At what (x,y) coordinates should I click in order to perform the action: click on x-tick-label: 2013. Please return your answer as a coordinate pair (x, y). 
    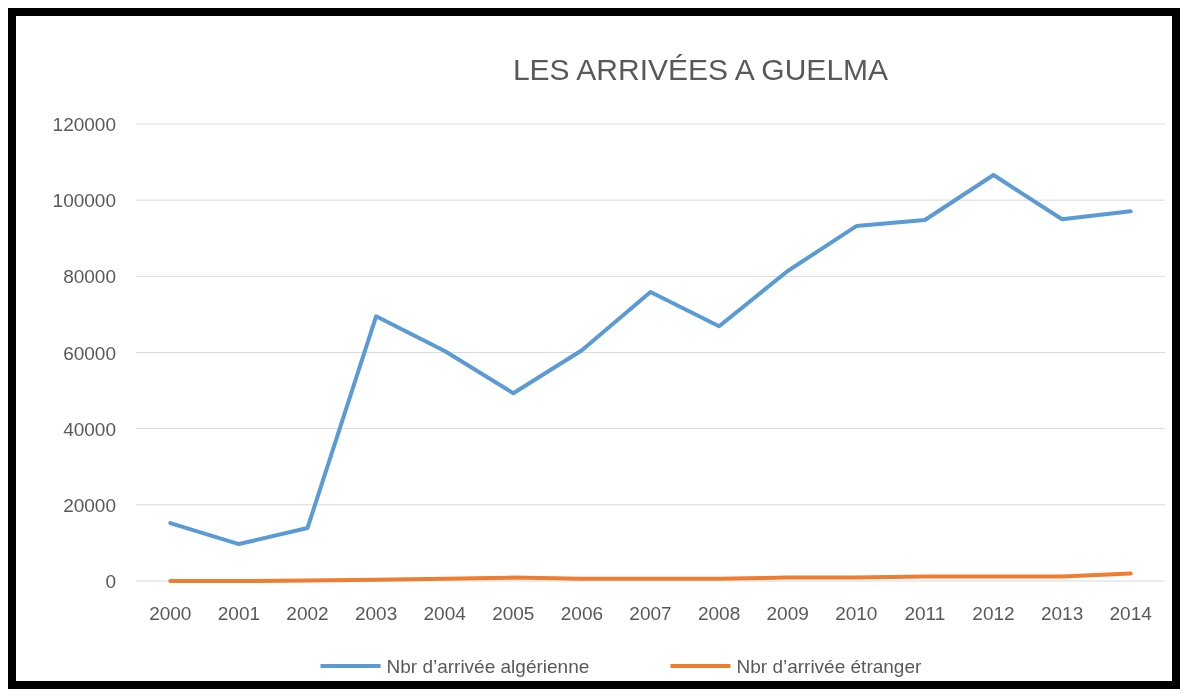
    Looking at the image, I should click on (1062, 613).